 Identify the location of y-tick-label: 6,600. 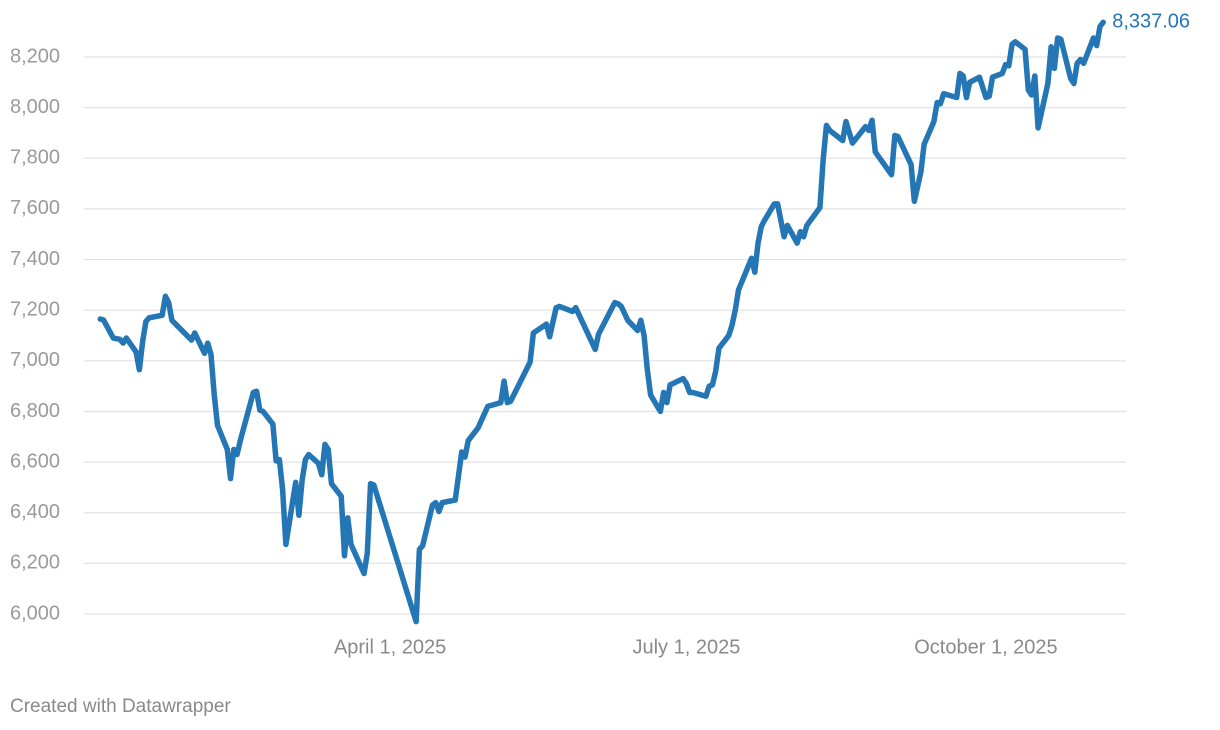
(35, 461).